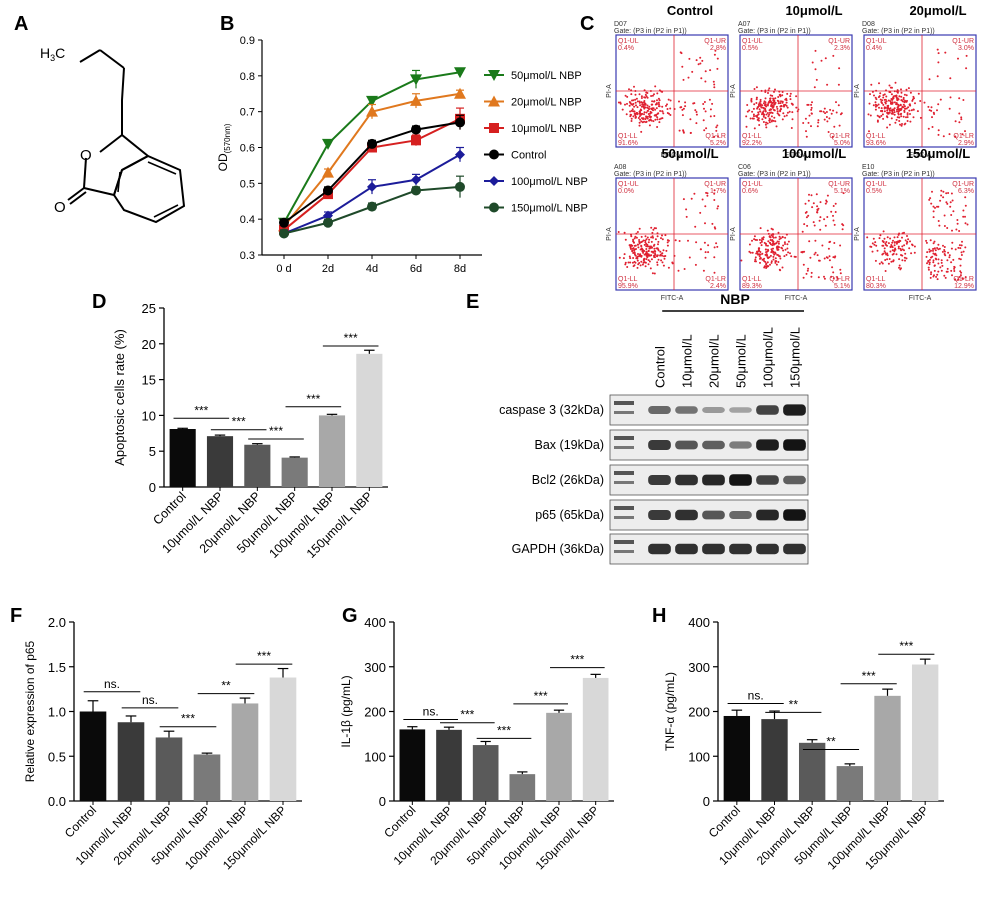  Describe the element at coordinates (247, 149) in the screenshot. I see `y-tick-label: 0.6` at that location.